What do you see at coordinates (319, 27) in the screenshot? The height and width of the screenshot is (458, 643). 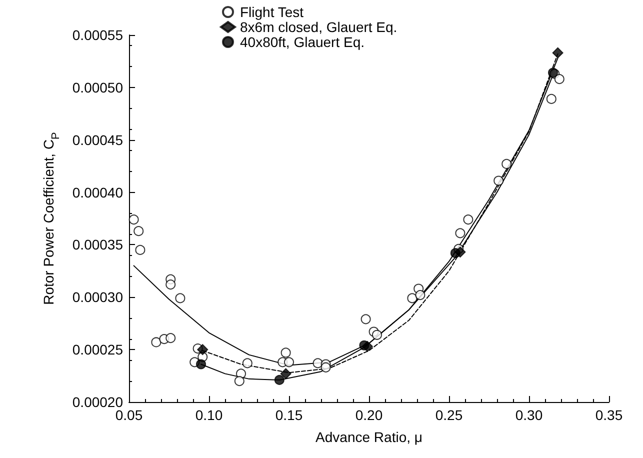 I see `legend-label: 8x6m closed, Glauert Eq.` at bounding box center [319, 27].